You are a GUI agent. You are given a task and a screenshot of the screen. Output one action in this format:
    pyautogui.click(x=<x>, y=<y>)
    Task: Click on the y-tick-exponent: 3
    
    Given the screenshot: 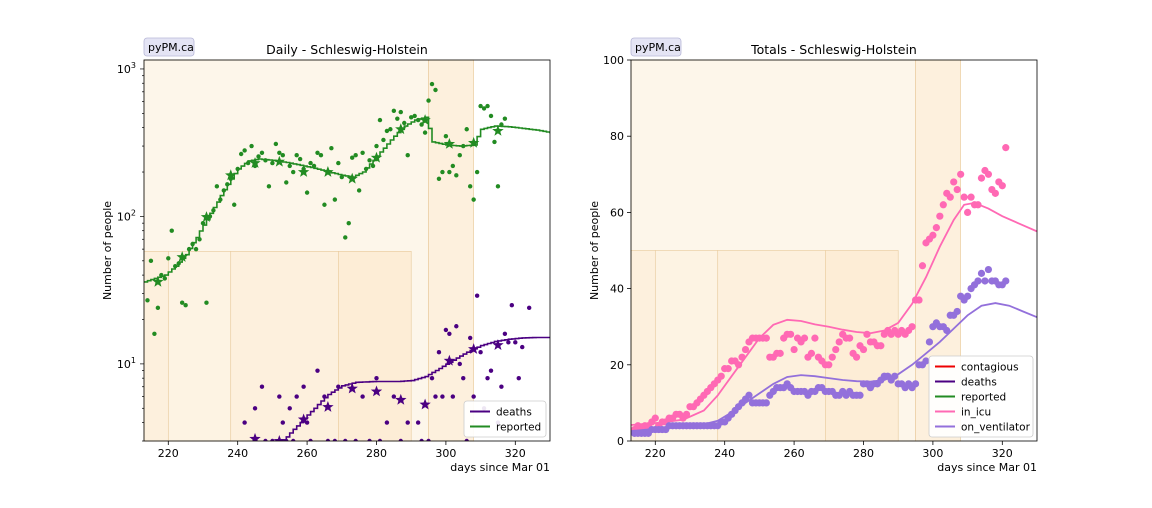 What is the action you would take?
    pyautogui.click(x=133, y=65)
    